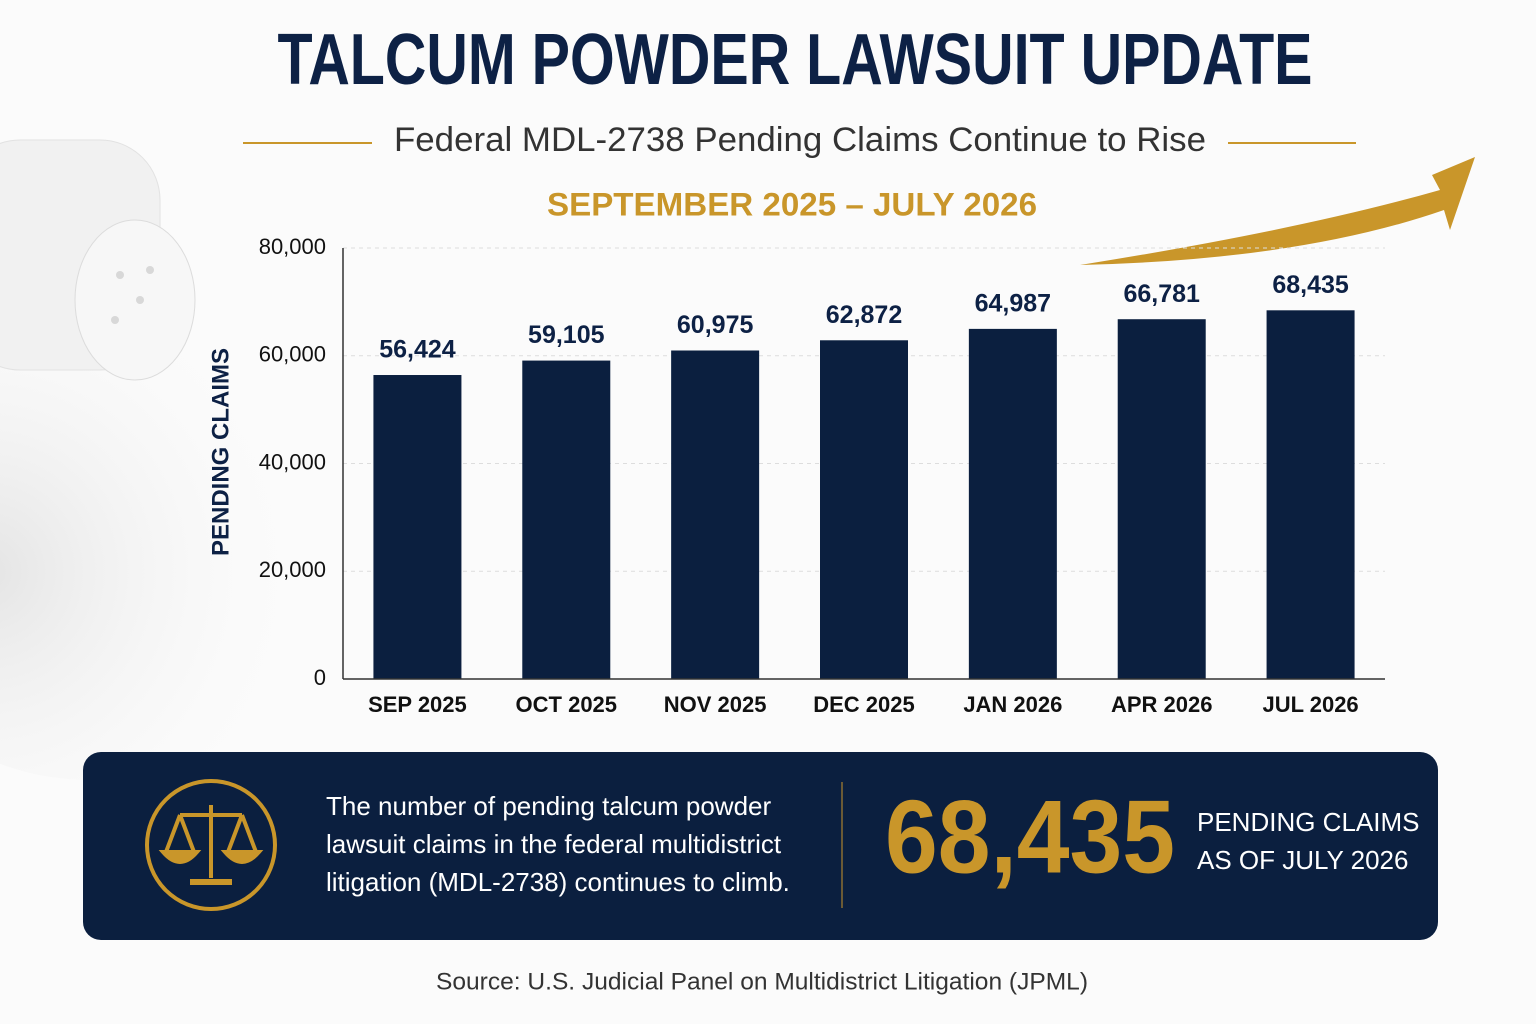 The width and height of the screenshot is (1536, 1024). What do you see at coordinates (548, 806) in the screenshot?
I see `callout-line: The number of pending talcum powder` at bounding box center [548, 806].